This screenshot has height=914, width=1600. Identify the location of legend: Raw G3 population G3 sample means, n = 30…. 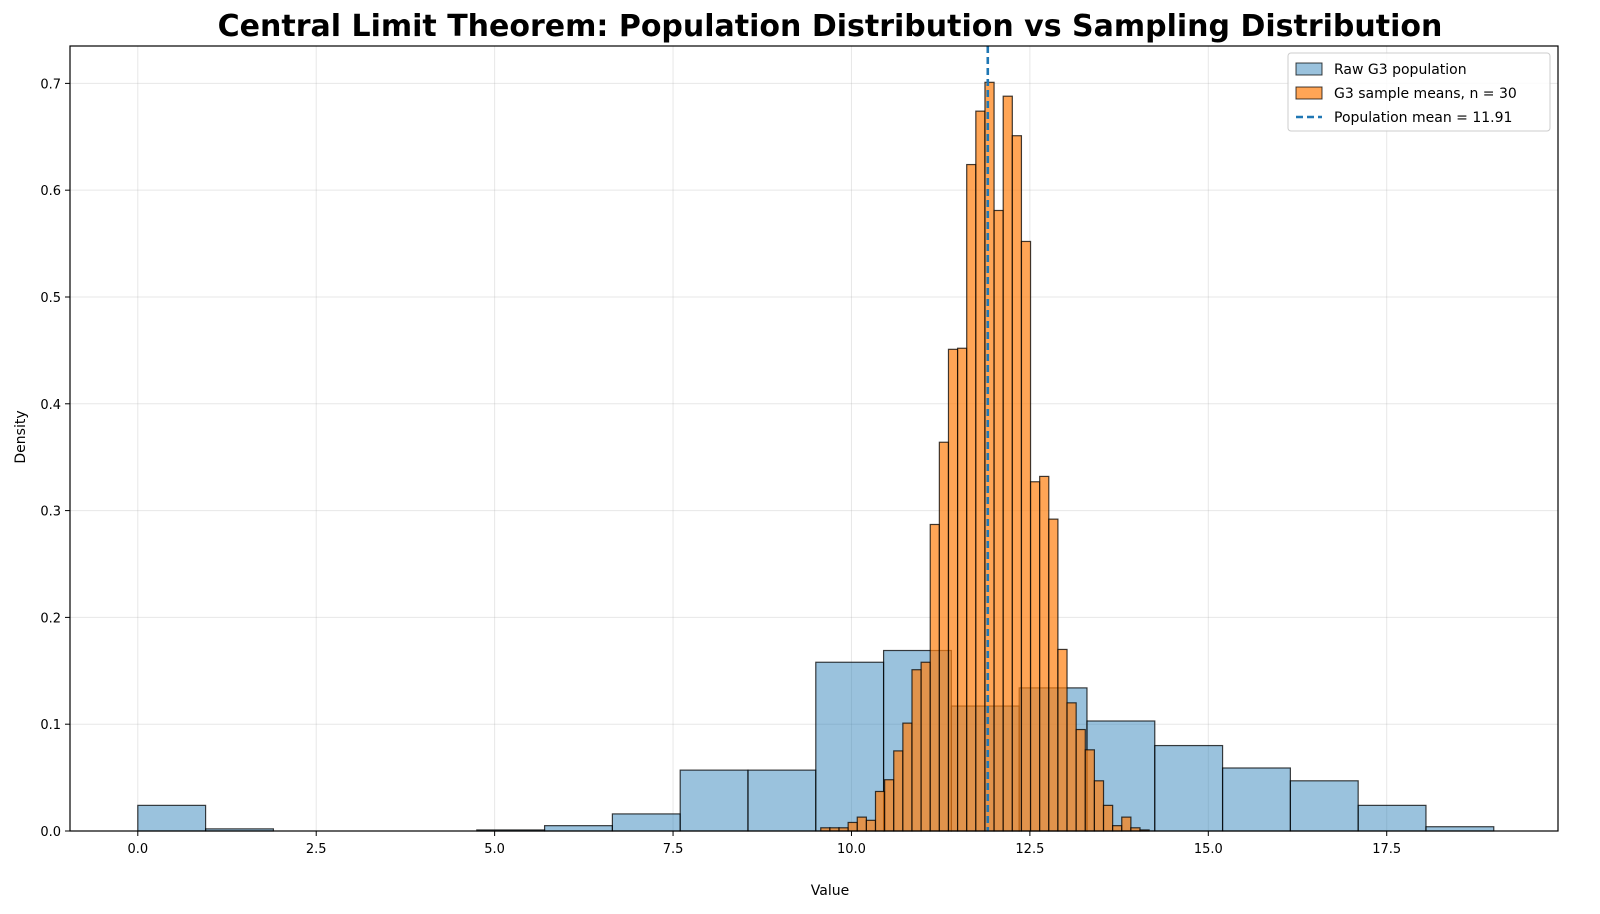
(1419, 92).